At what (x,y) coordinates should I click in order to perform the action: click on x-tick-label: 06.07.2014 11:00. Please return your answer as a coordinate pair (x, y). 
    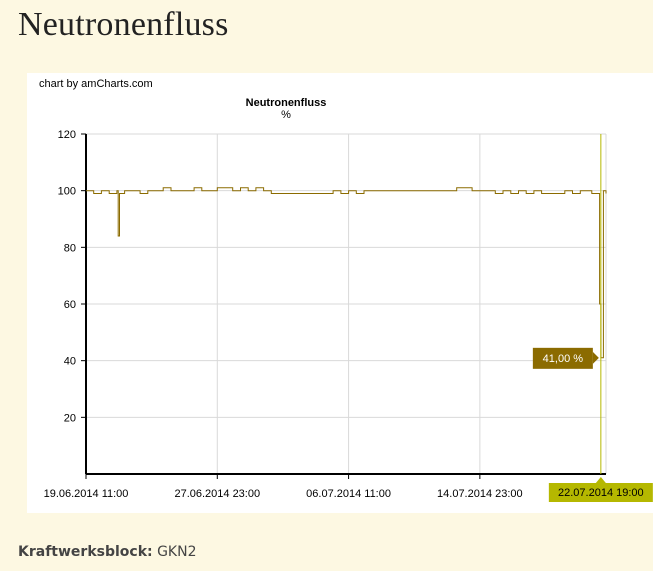
    Looking at the image, I should click on (348, 494).